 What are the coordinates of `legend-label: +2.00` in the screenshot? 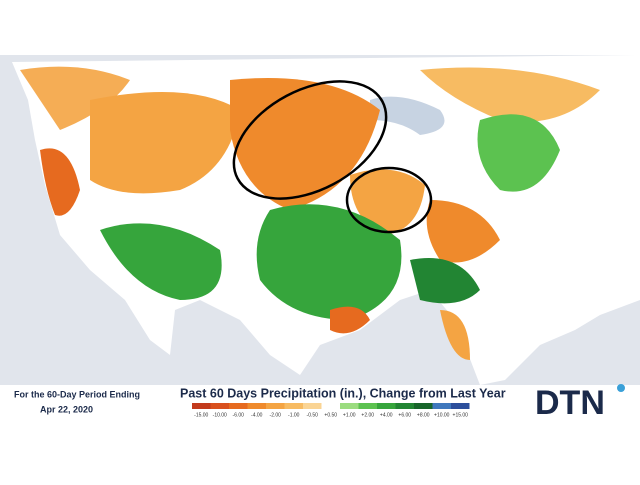 It's located at (367, 415).